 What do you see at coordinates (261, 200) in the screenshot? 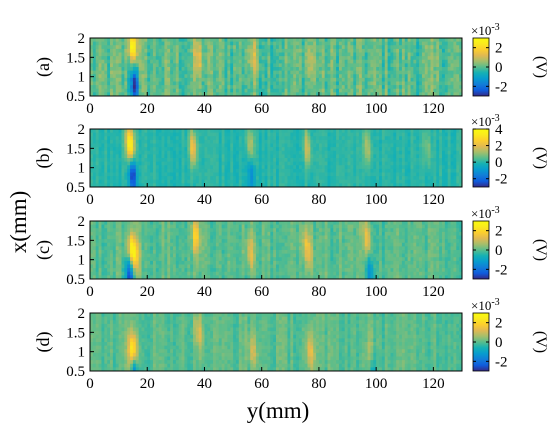
I see `x-tick-label: 60` at bounding box center [261, 200].